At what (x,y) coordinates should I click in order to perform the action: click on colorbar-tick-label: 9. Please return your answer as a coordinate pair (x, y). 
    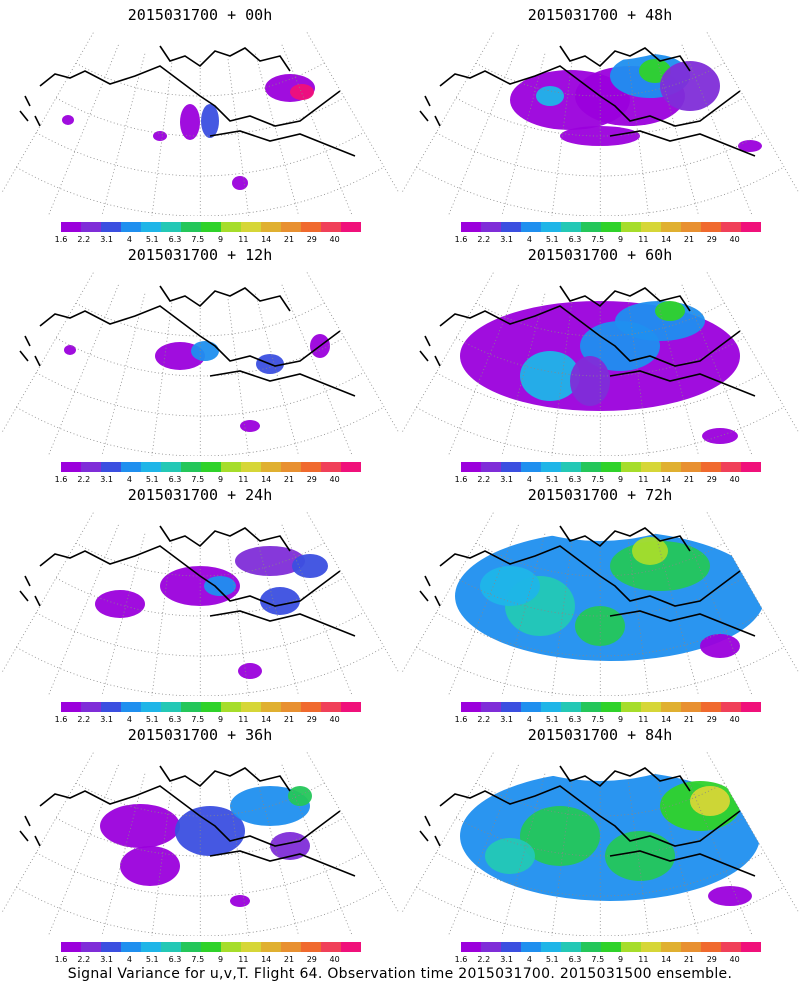
    Looking at the image, I should click on (621, 719).